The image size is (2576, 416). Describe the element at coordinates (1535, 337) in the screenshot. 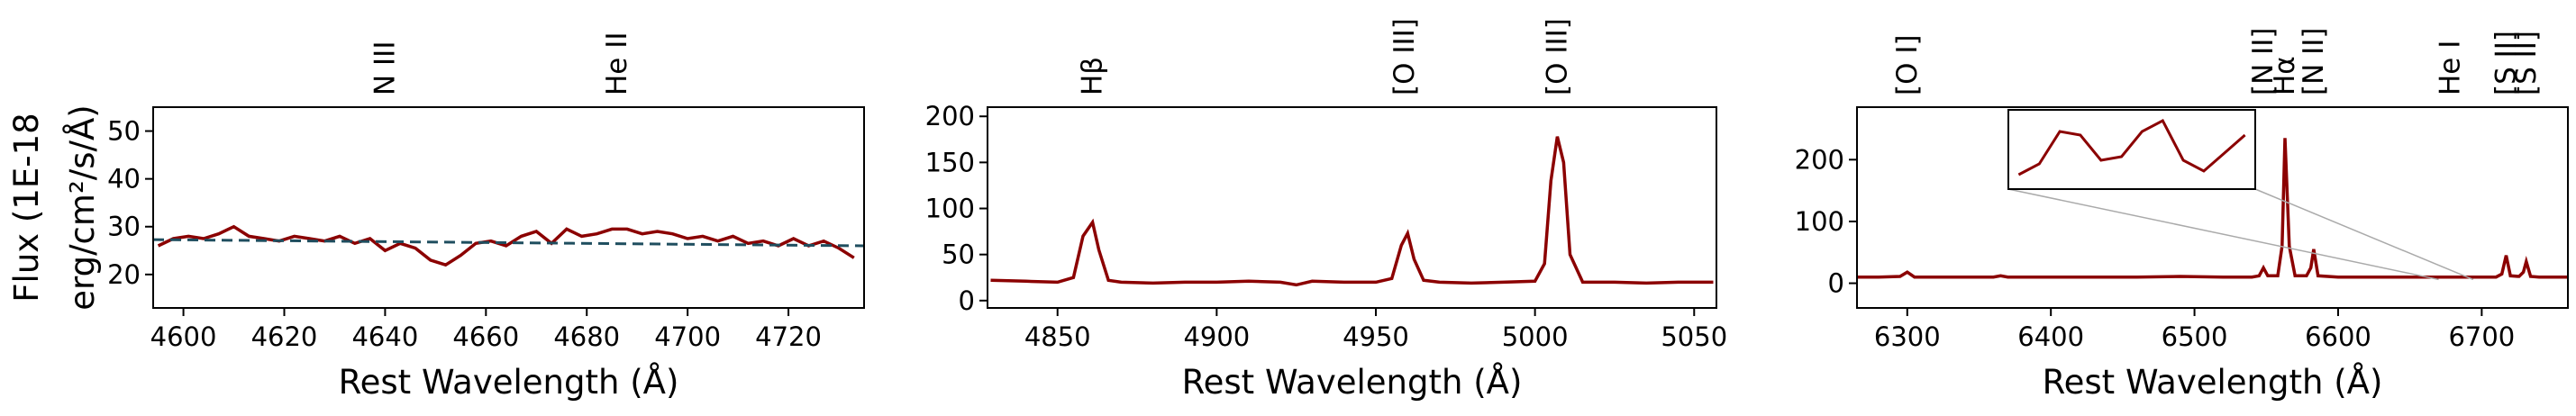

I see `x-tick-label: 5000` at that location.